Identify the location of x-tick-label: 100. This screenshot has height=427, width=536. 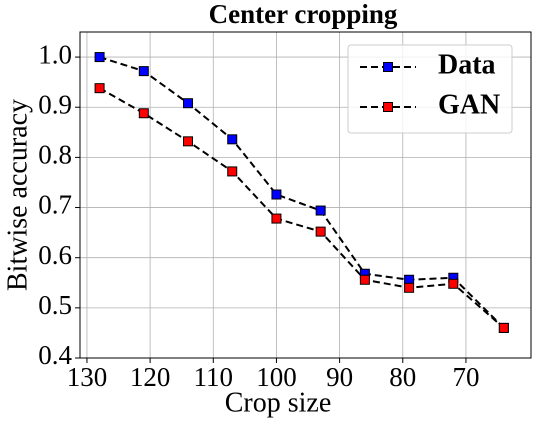
(276, 377).